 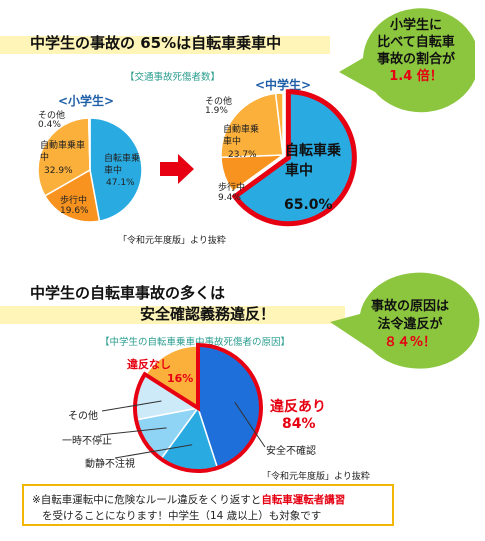 What do you see at coordinates (303, 500) in the screenshot?
I see `notice-line1-highlight: 自転車運転者講習` at bounding box center [303, 500].